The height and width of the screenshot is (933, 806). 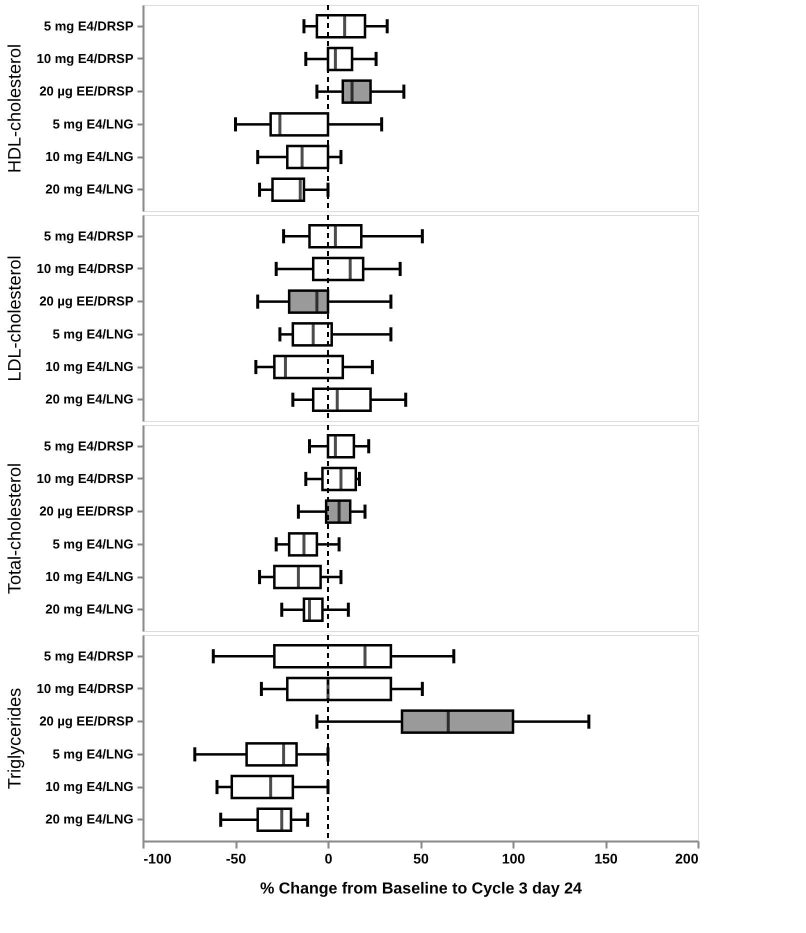 I want to click on y-axis-title: HDL-cholesterol, so click(x=14, y=109).